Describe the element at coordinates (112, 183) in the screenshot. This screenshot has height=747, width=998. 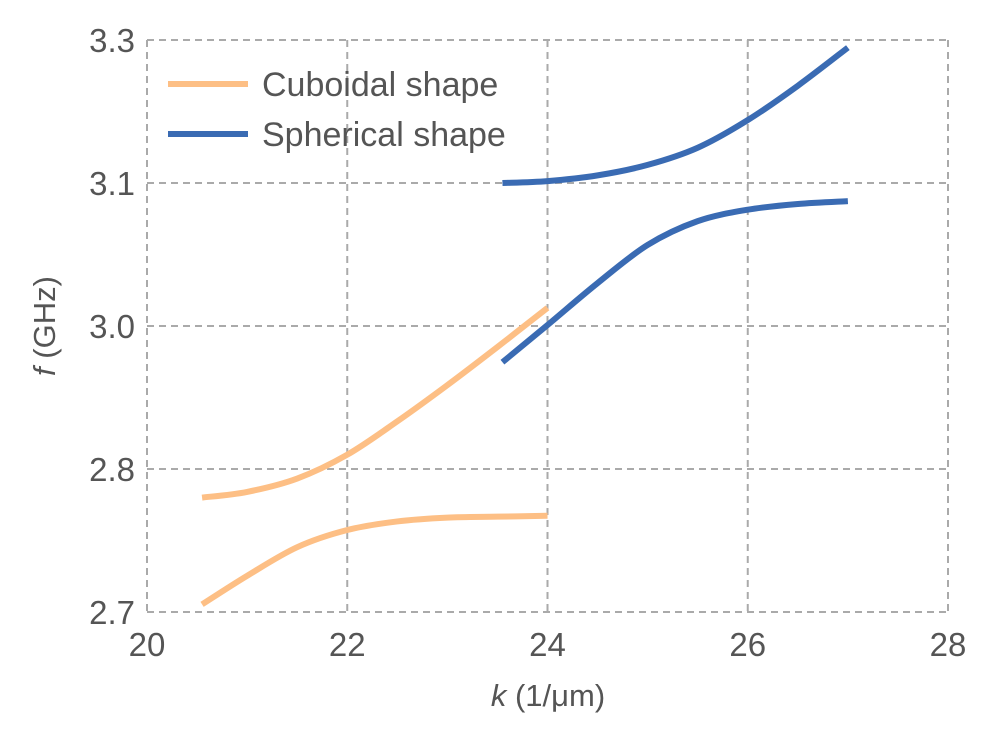
I see `y-tick-label: 3.1` at that location.